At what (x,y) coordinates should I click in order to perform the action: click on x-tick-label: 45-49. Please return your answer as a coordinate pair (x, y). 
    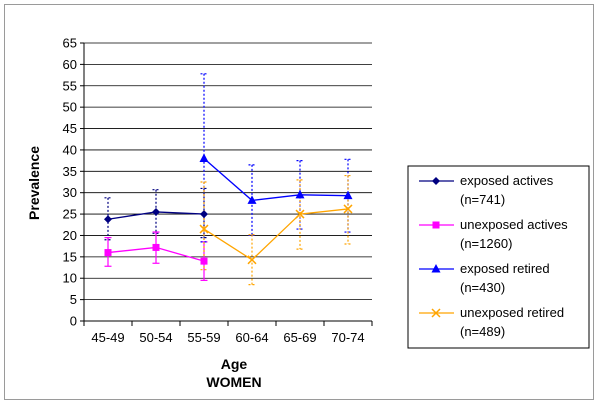
    Looking at the image, I should click on (107, 337).